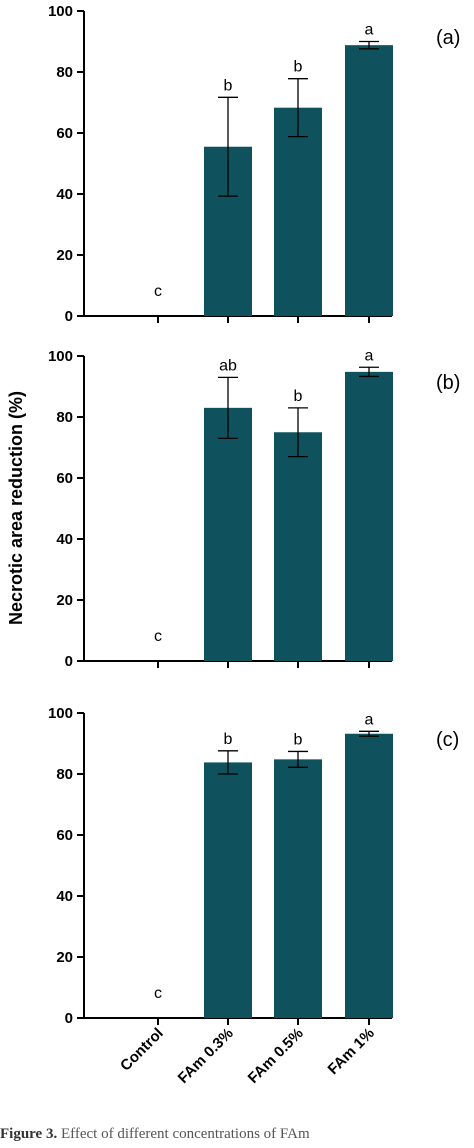 This screenshot has height=1148, width=474. I want to click on x-category-label: FAm 1%, so click(351, 1051).